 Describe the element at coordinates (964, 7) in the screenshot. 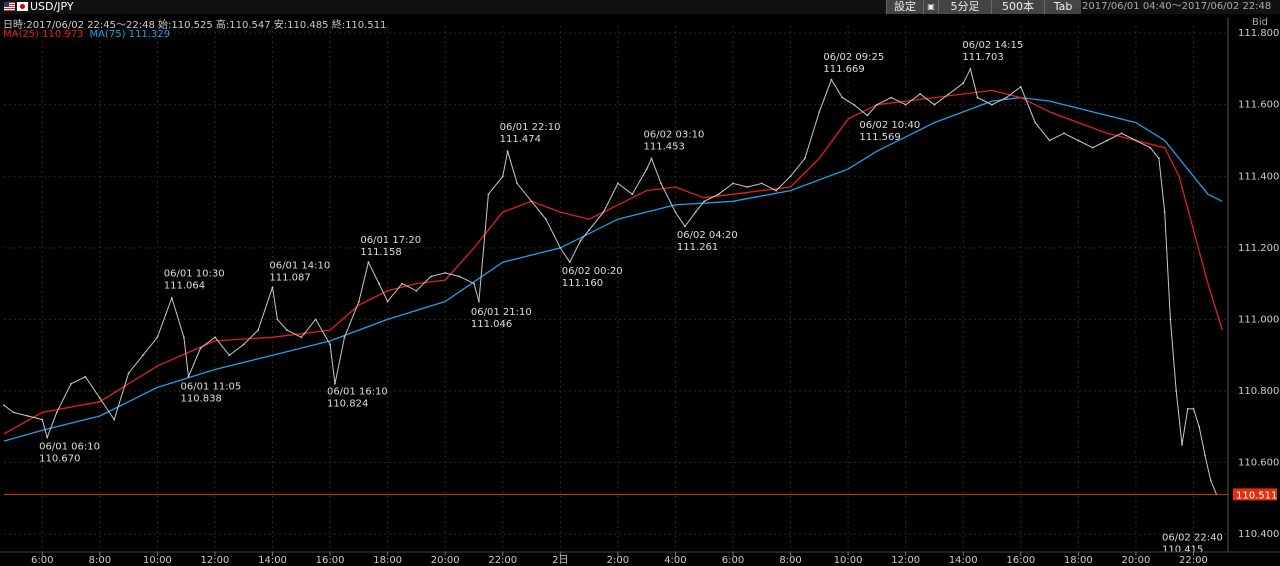

I see `interval-select: 5分足` at that location.